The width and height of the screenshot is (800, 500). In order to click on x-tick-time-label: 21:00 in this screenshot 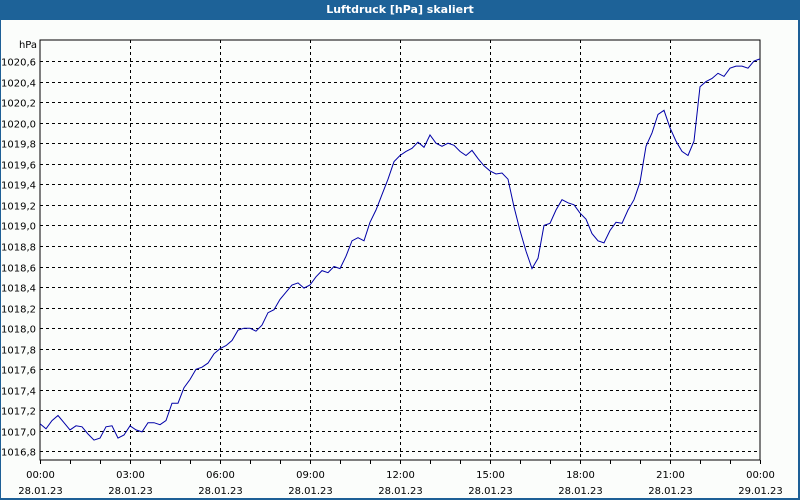, I will do `click(670, 475)`.